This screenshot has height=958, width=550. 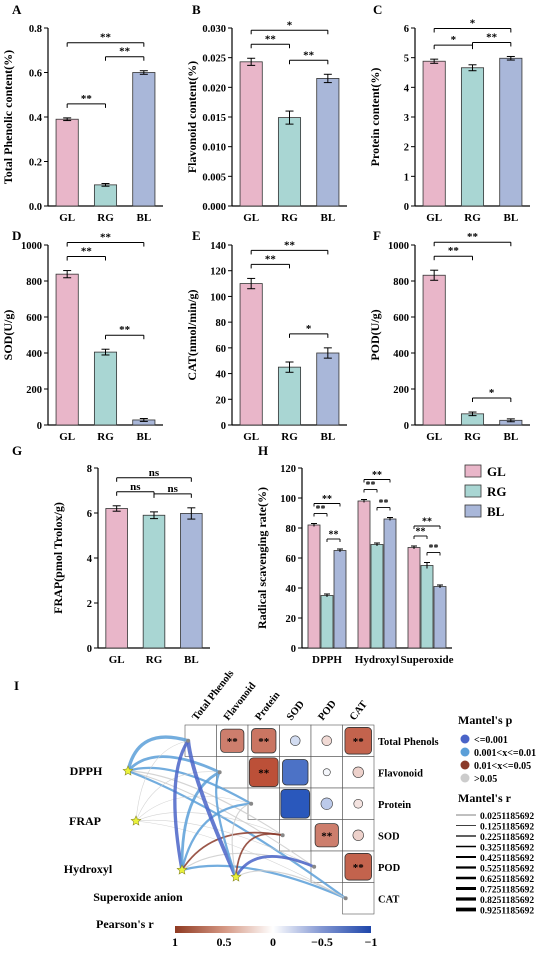 What do you see at coordinates (192, 117) in the screenshot?
I see `y-axis-label: Flavonoid content(%)` at bounding box center [192, 117].